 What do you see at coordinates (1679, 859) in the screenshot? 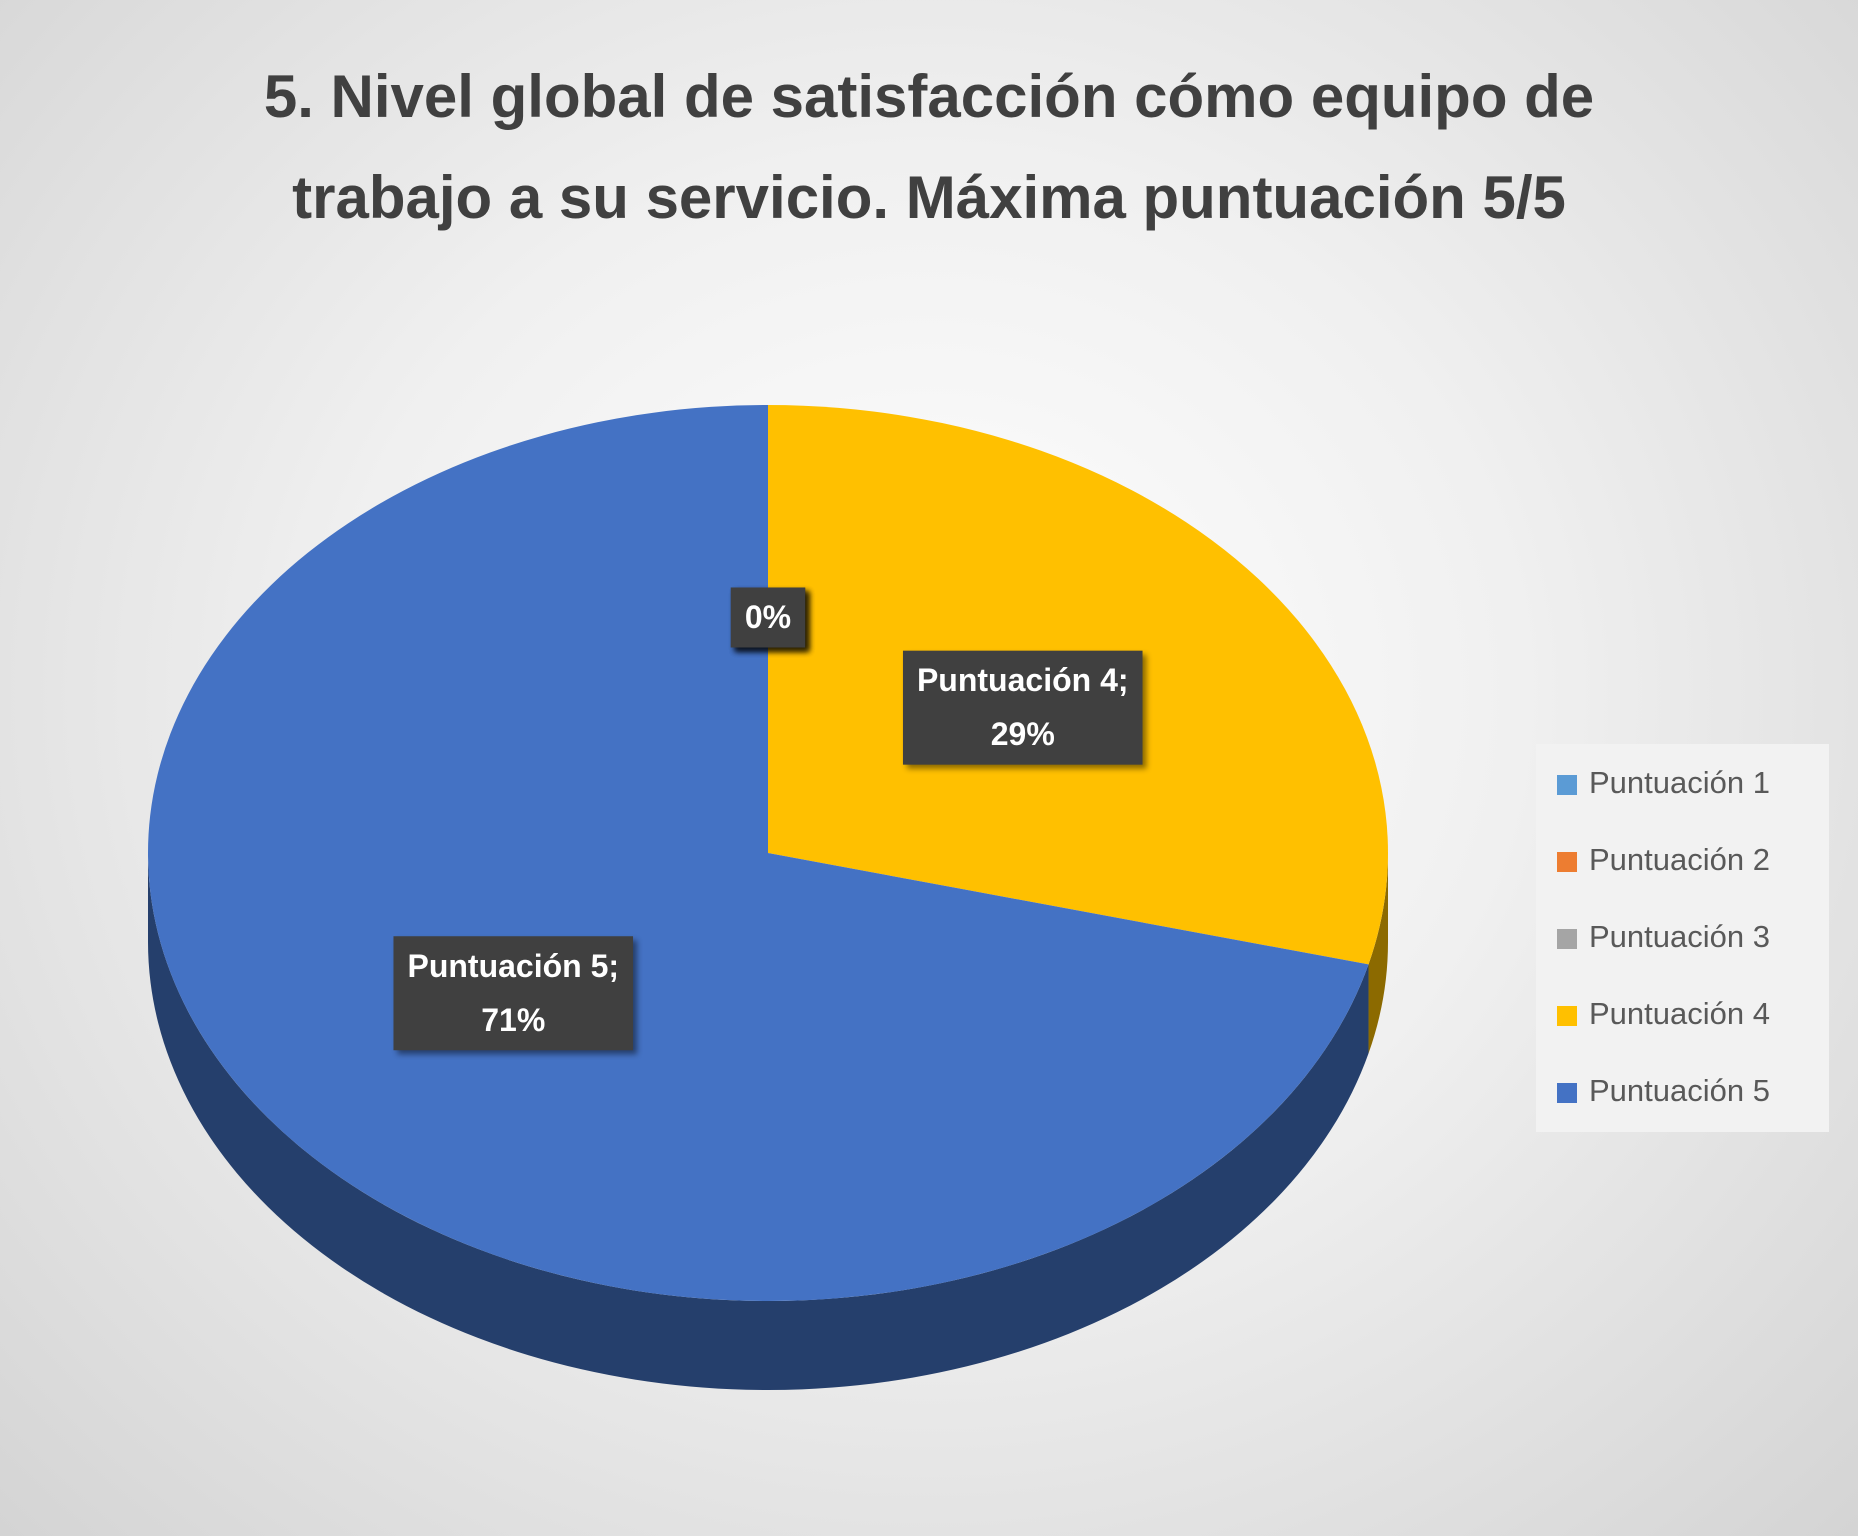
I see `legend-label: Puntuación 2` at bounding box center [1679, 859].